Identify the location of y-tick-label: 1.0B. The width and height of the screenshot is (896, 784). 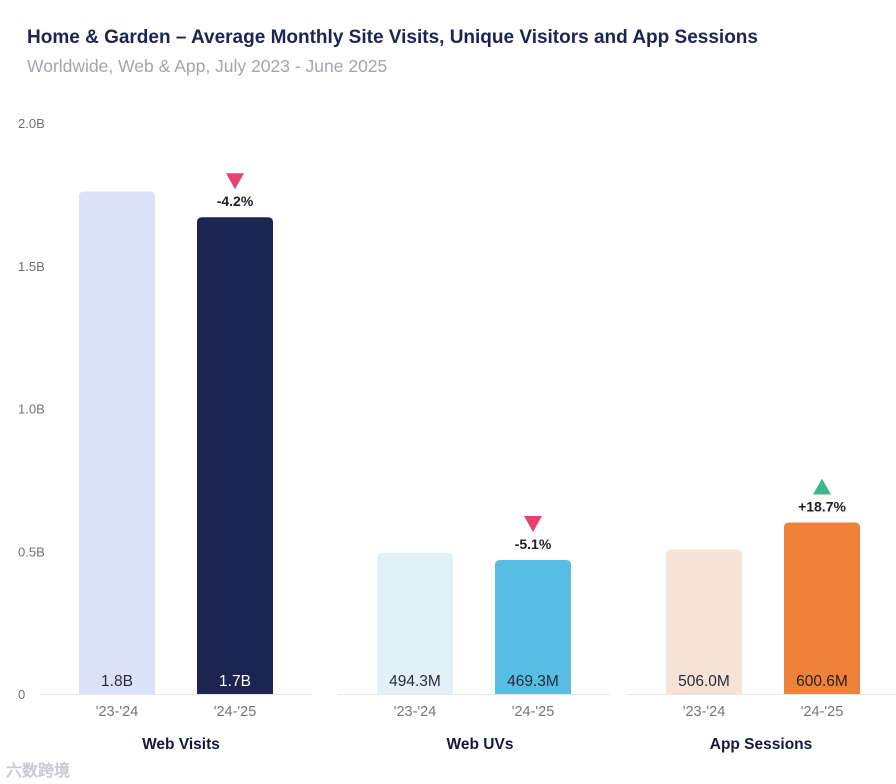
(31, 409).